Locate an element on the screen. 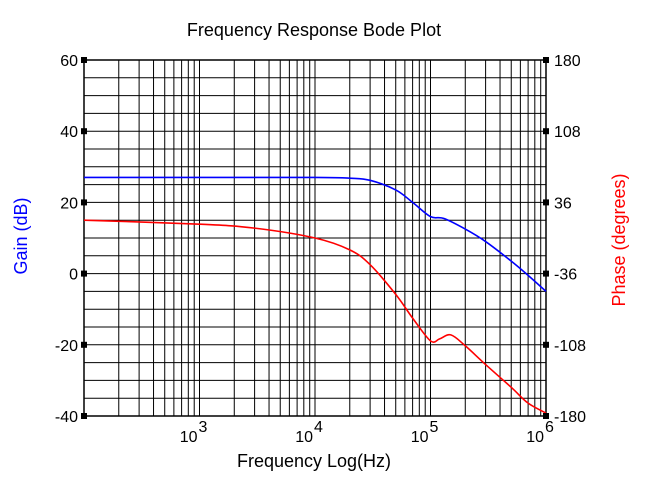 The width and height of the screenshot is (645, 477). right-tick-label: 180 is located at coordinates (567, 61).